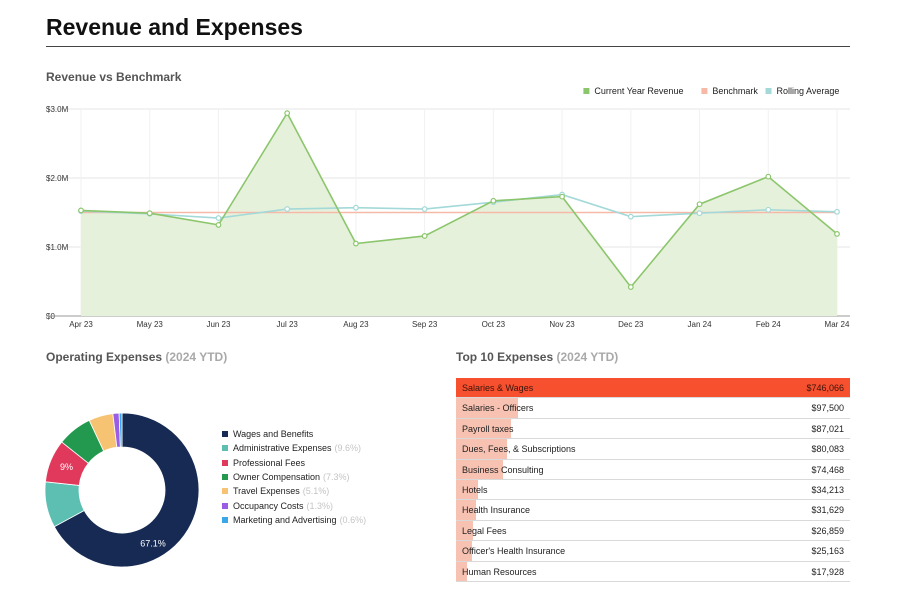 The width and height of the screenshot is (901, 610). I want to click on legend-percentage: (7.3%), so click(336, 477).